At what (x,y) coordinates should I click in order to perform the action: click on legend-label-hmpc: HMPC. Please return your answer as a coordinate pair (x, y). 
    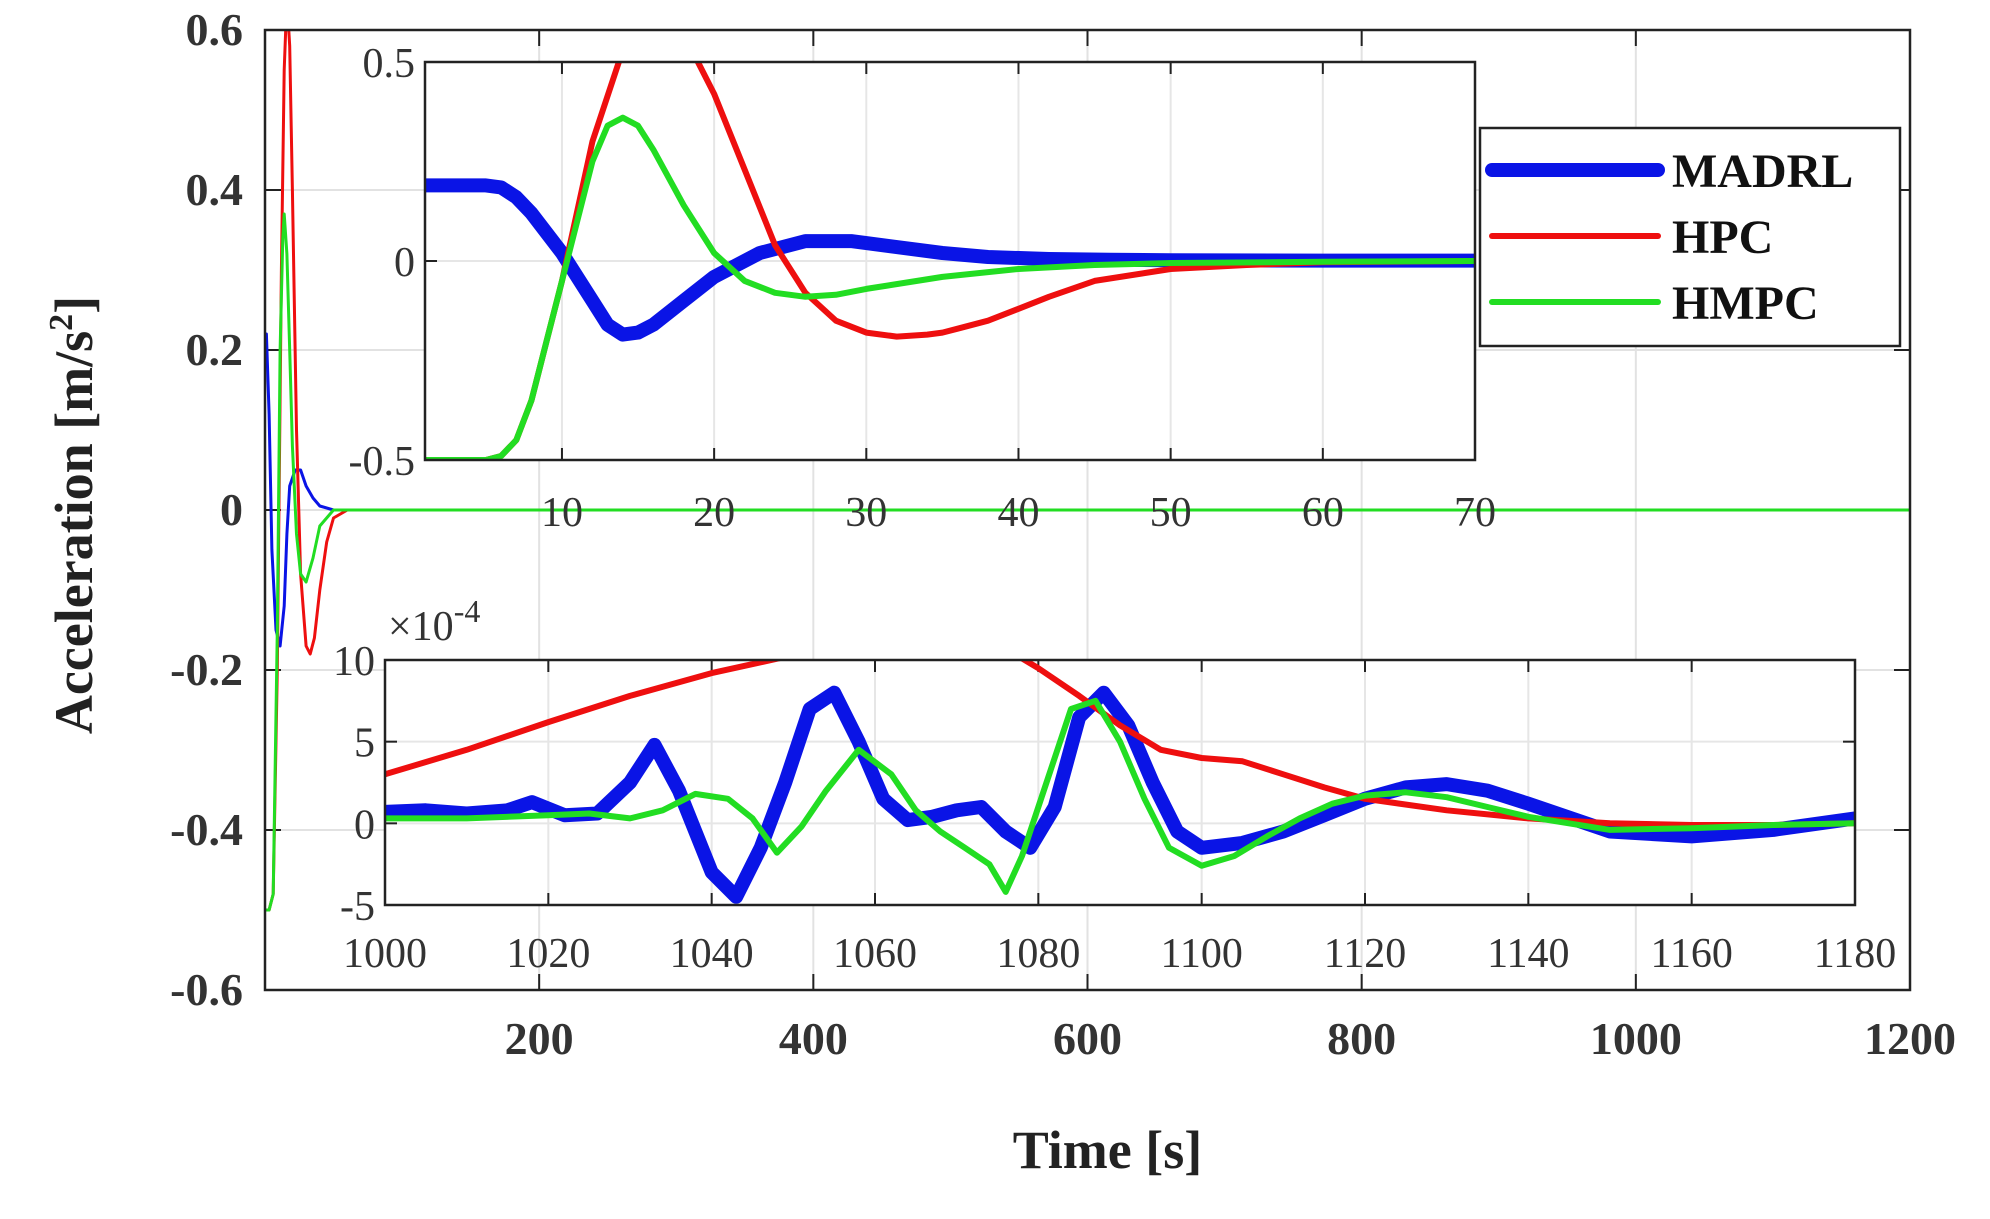
    Looking at the image, I should click on (1745, 303).